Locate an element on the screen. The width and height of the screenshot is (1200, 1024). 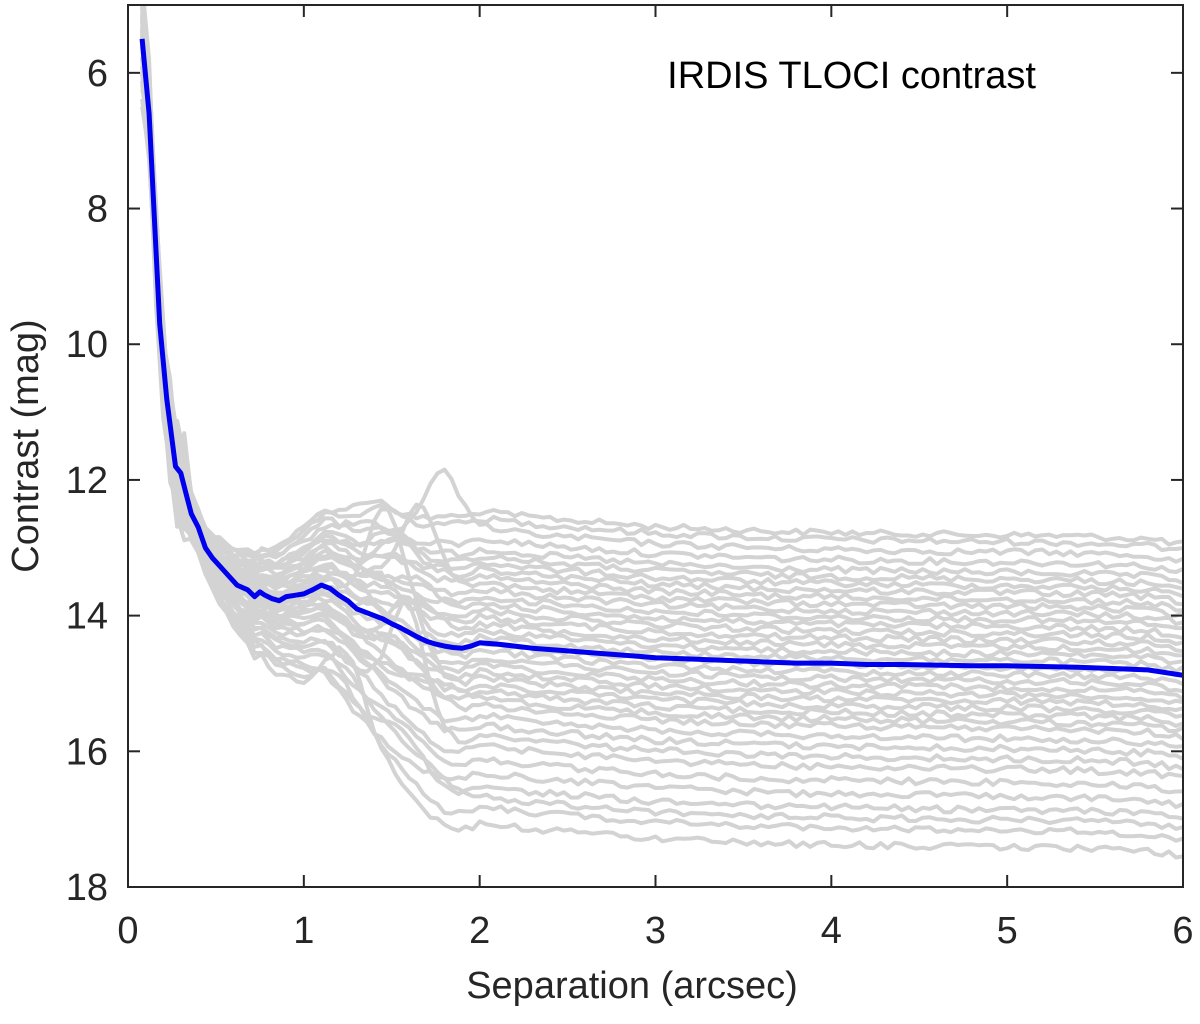
x-tick-label: 5 is located at coordinates (1007, 931).